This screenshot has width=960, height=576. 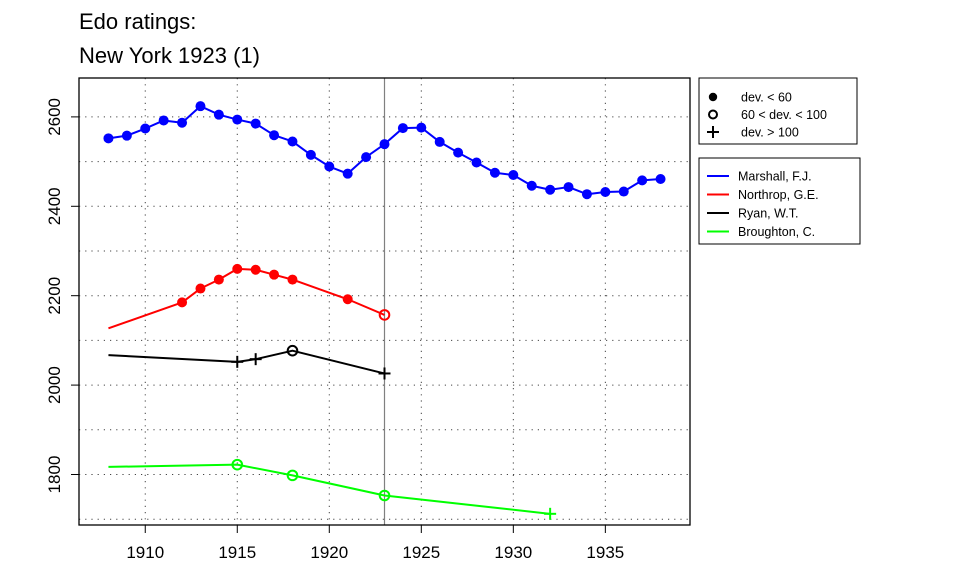 I want to click on point-ryan-w-t-1923, so click(x=384, y=373).